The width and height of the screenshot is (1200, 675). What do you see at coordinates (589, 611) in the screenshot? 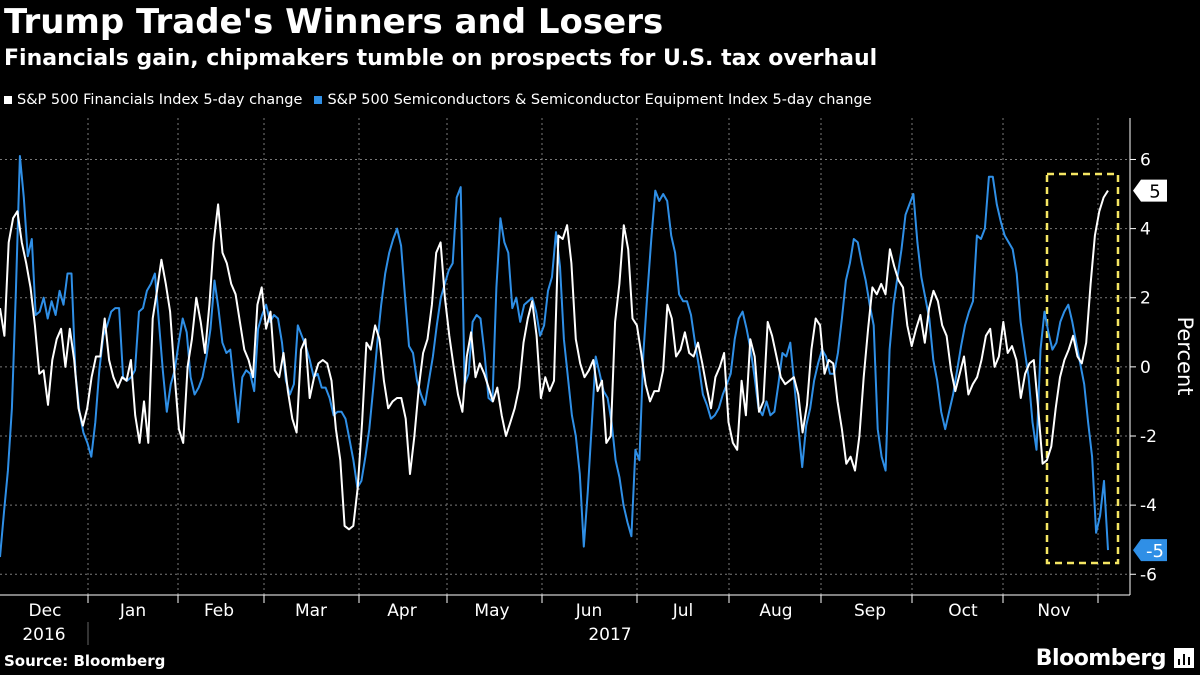
I see `x-tick-label-jun: Jun` at bounding box center [589, 611].